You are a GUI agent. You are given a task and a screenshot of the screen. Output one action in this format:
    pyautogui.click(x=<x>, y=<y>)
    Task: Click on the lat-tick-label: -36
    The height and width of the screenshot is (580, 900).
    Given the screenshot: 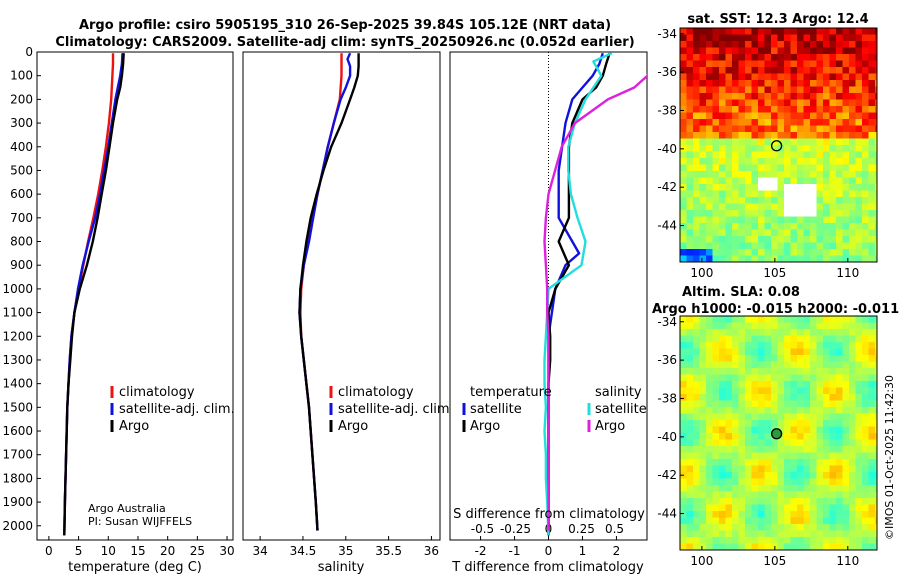 What is the action you would take?
    pyautogui.click(x=667, y=72)
    